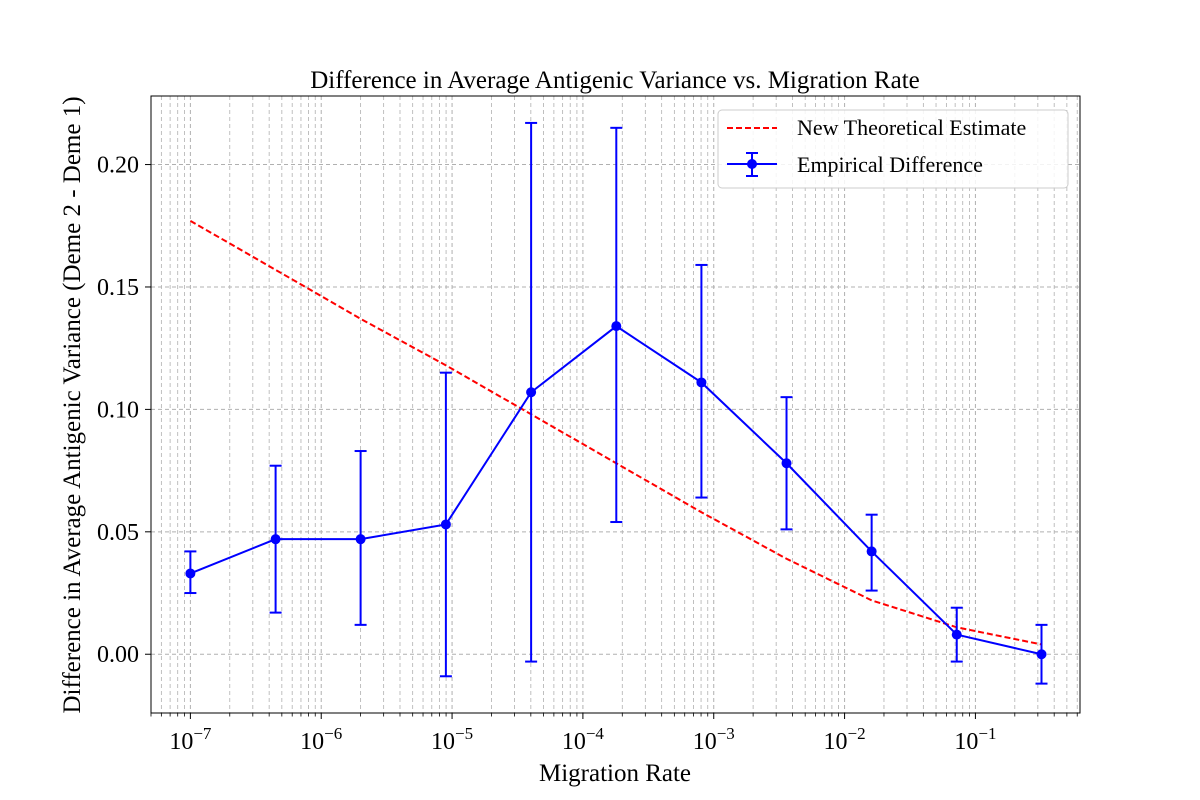  Describe the element at coordinates (190, 739) in the screenshot. I see `x-tick-label: 10⁻⁷` at that location.